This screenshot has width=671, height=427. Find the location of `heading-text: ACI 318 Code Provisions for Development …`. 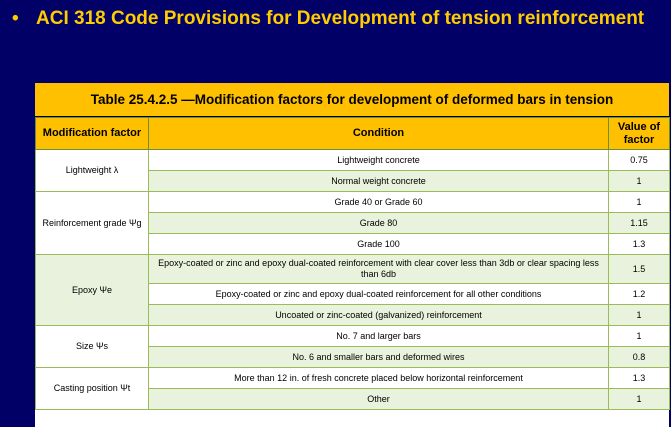

heading-text: ACI 318 Code Provisions for Development … is located at coordinates (340, 18).